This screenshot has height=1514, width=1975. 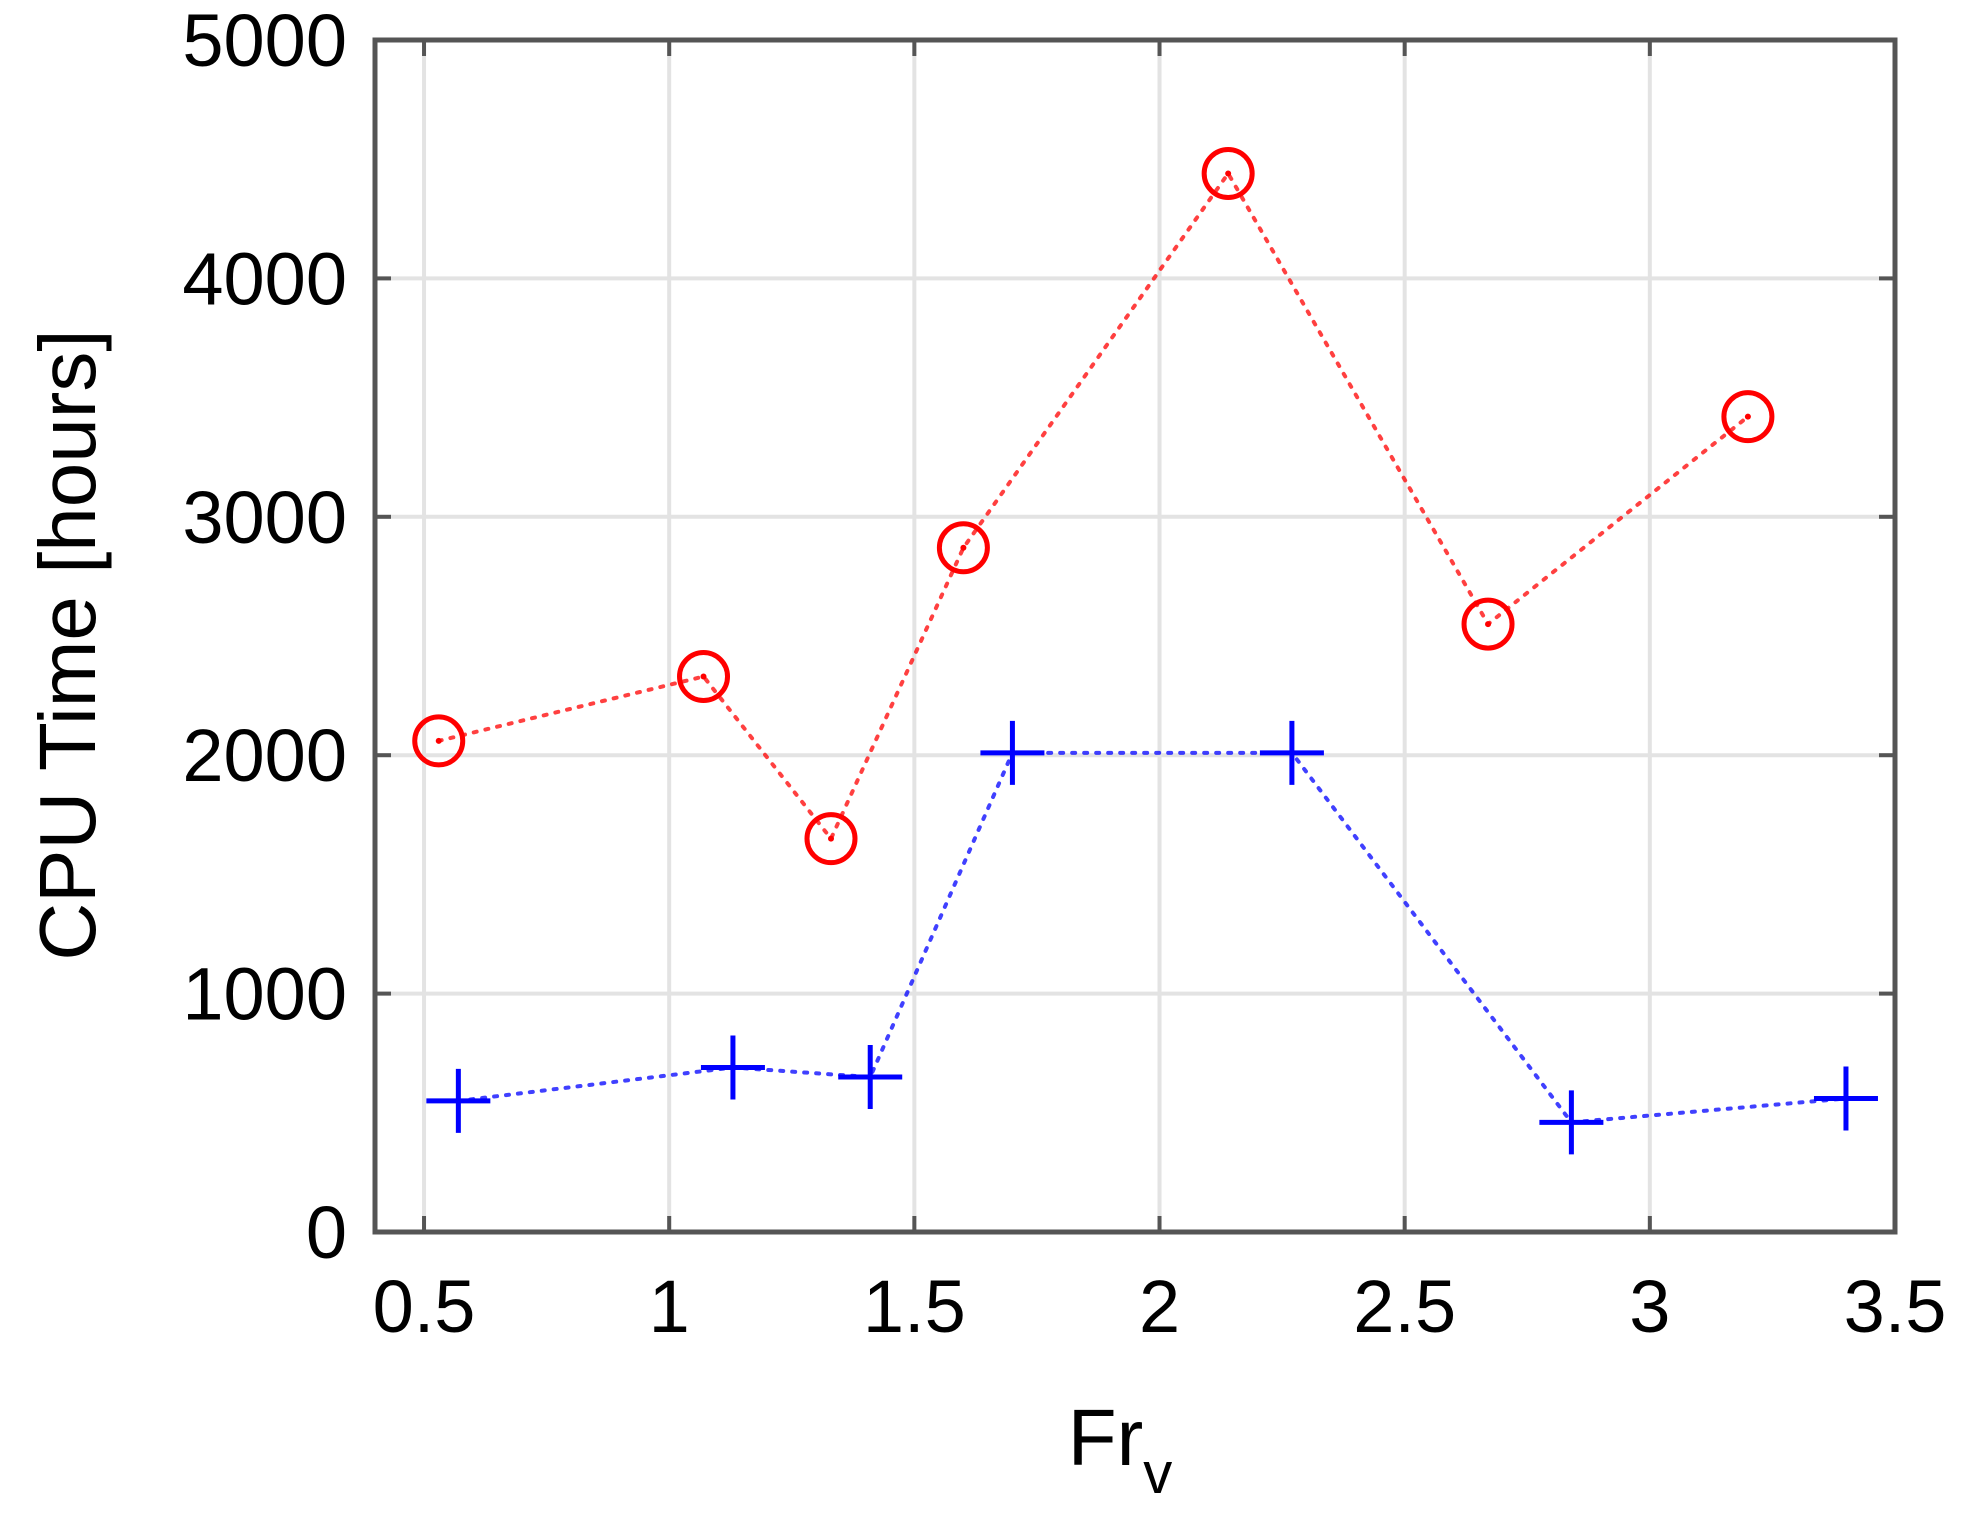 I want to click on x-tick-label: 1.5, so click(x=914, y=1306).